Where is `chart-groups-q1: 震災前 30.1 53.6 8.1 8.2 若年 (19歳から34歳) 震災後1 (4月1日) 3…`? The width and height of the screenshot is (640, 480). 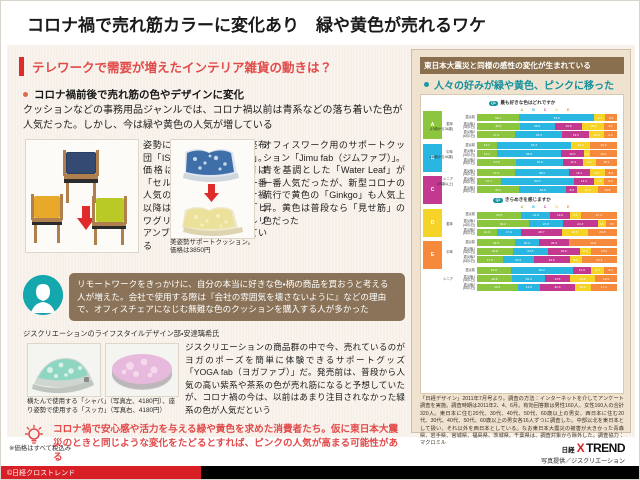 chart-groups-q1: 震災前 30.1 53.6 8.1 8.2 若年 (19歳から34歳) 震災後1 (4月1日) 3… is located at coordinates (522, 154).